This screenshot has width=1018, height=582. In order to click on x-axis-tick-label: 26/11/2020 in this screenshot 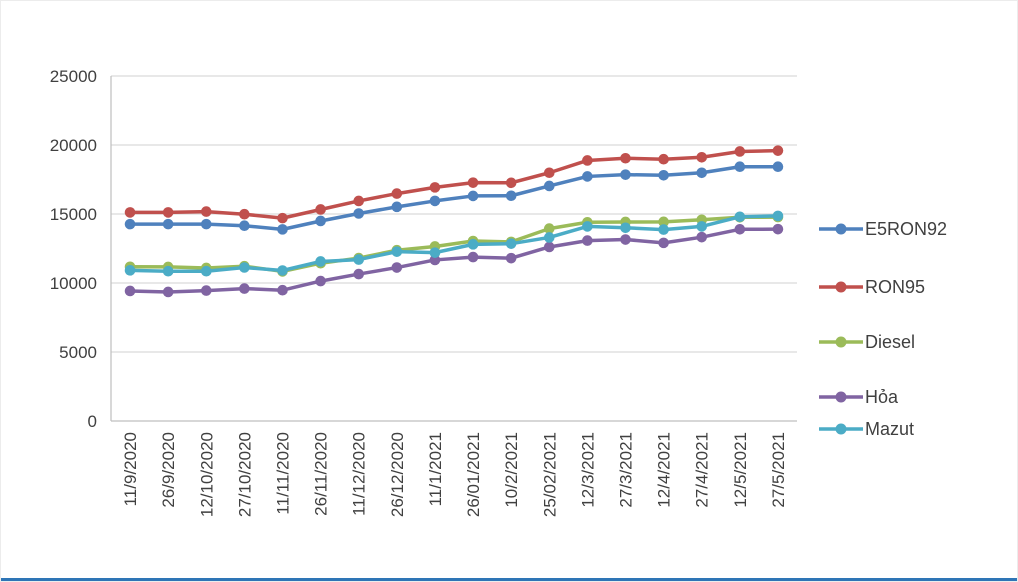, I will do `click(321, 474)`.